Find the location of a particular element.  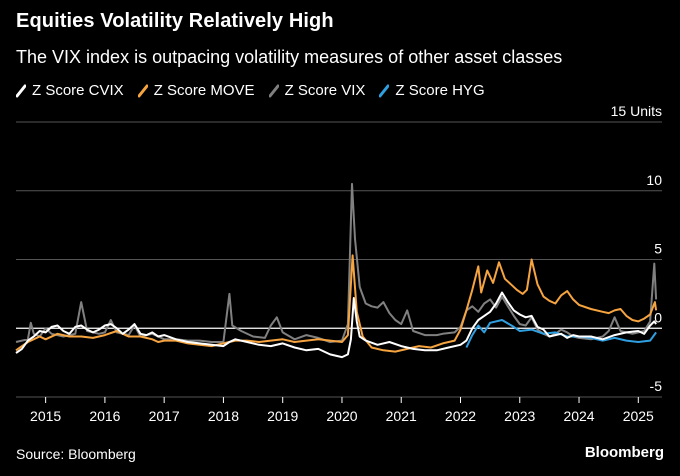

x-tick-label: 2021 is located at coordinates (401, 416).